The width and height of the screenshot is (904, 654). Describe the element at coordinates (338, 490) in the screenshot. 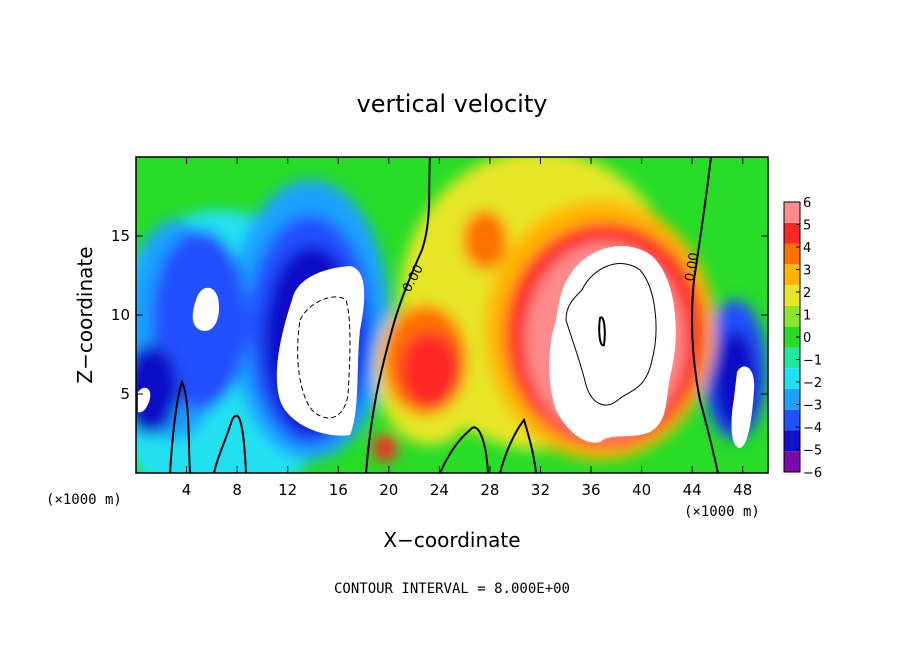

I see `x-tick-label: 16` at that location.